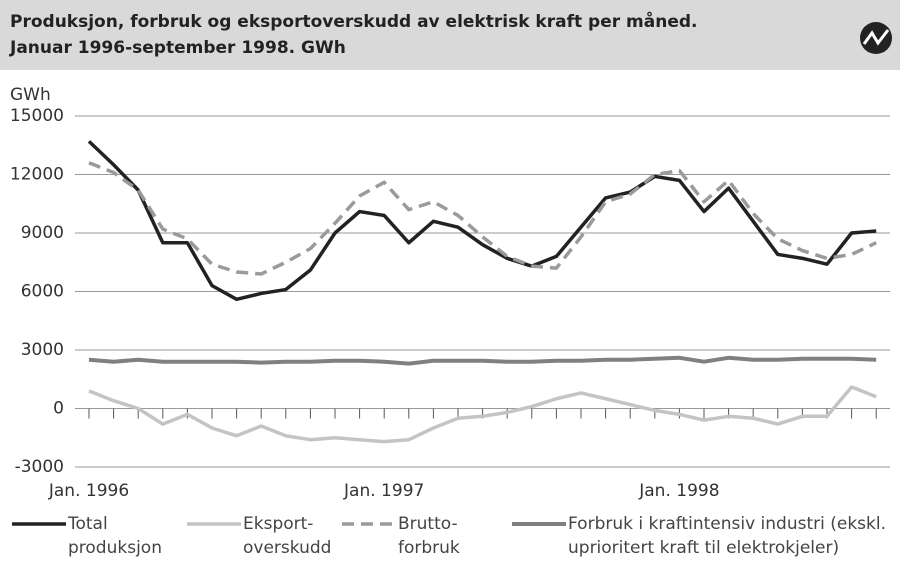  Describe the element at coordinates (115, 536) in the screenshot. I see `legend-label: Total produksjon` at that location.